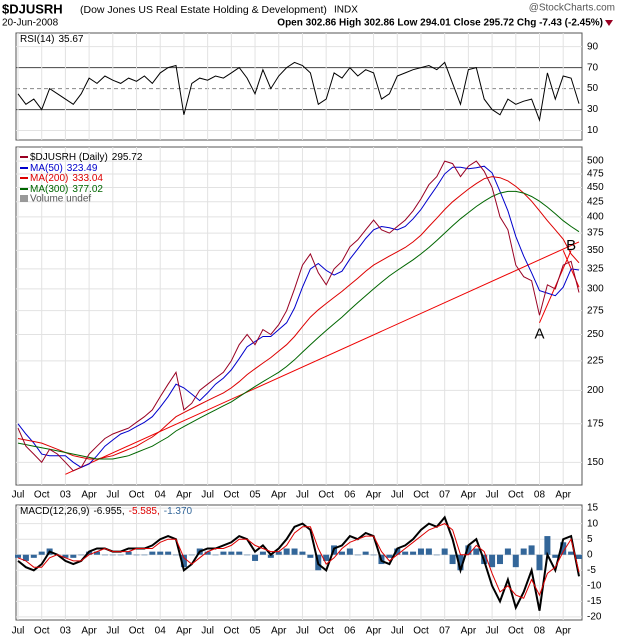 The height and width of the screenshot is (639, 620). Describe the element at coordinates (595, 250) in the screenshot. I see `y-tick-label: 350` at that location.